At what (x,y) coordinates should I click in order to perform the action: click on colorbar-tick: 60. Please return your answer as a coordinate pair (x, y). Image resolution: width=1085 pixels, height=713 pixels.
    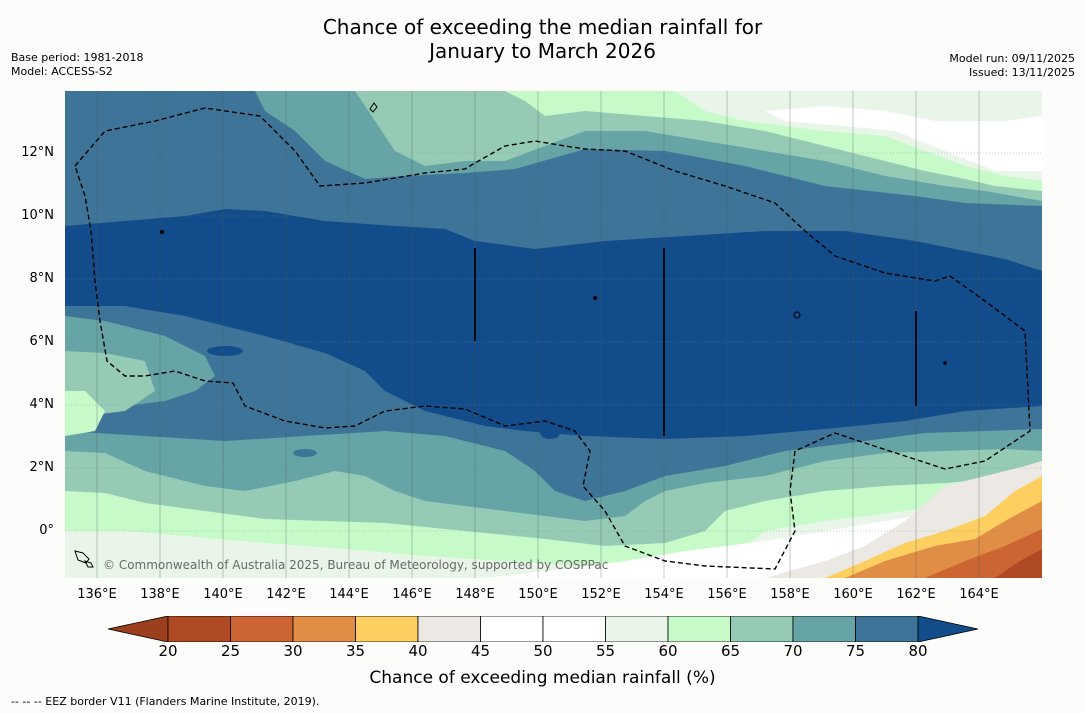
    Looking at the image, I should click on (668, 651).